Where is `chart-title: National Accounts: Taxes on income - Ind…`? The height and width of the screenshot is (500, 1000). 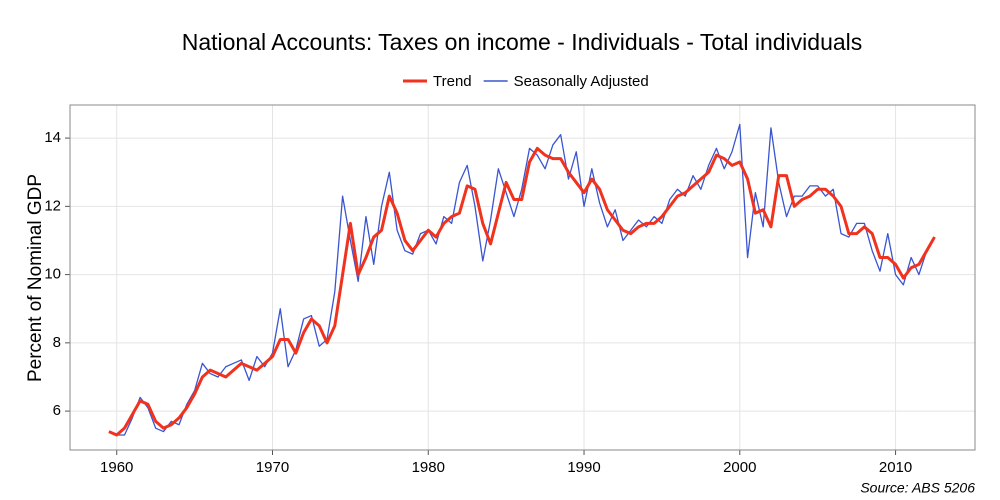
chart-title: National Accounts: Taxes on income - Ind… is located at coordinates (522, 42).